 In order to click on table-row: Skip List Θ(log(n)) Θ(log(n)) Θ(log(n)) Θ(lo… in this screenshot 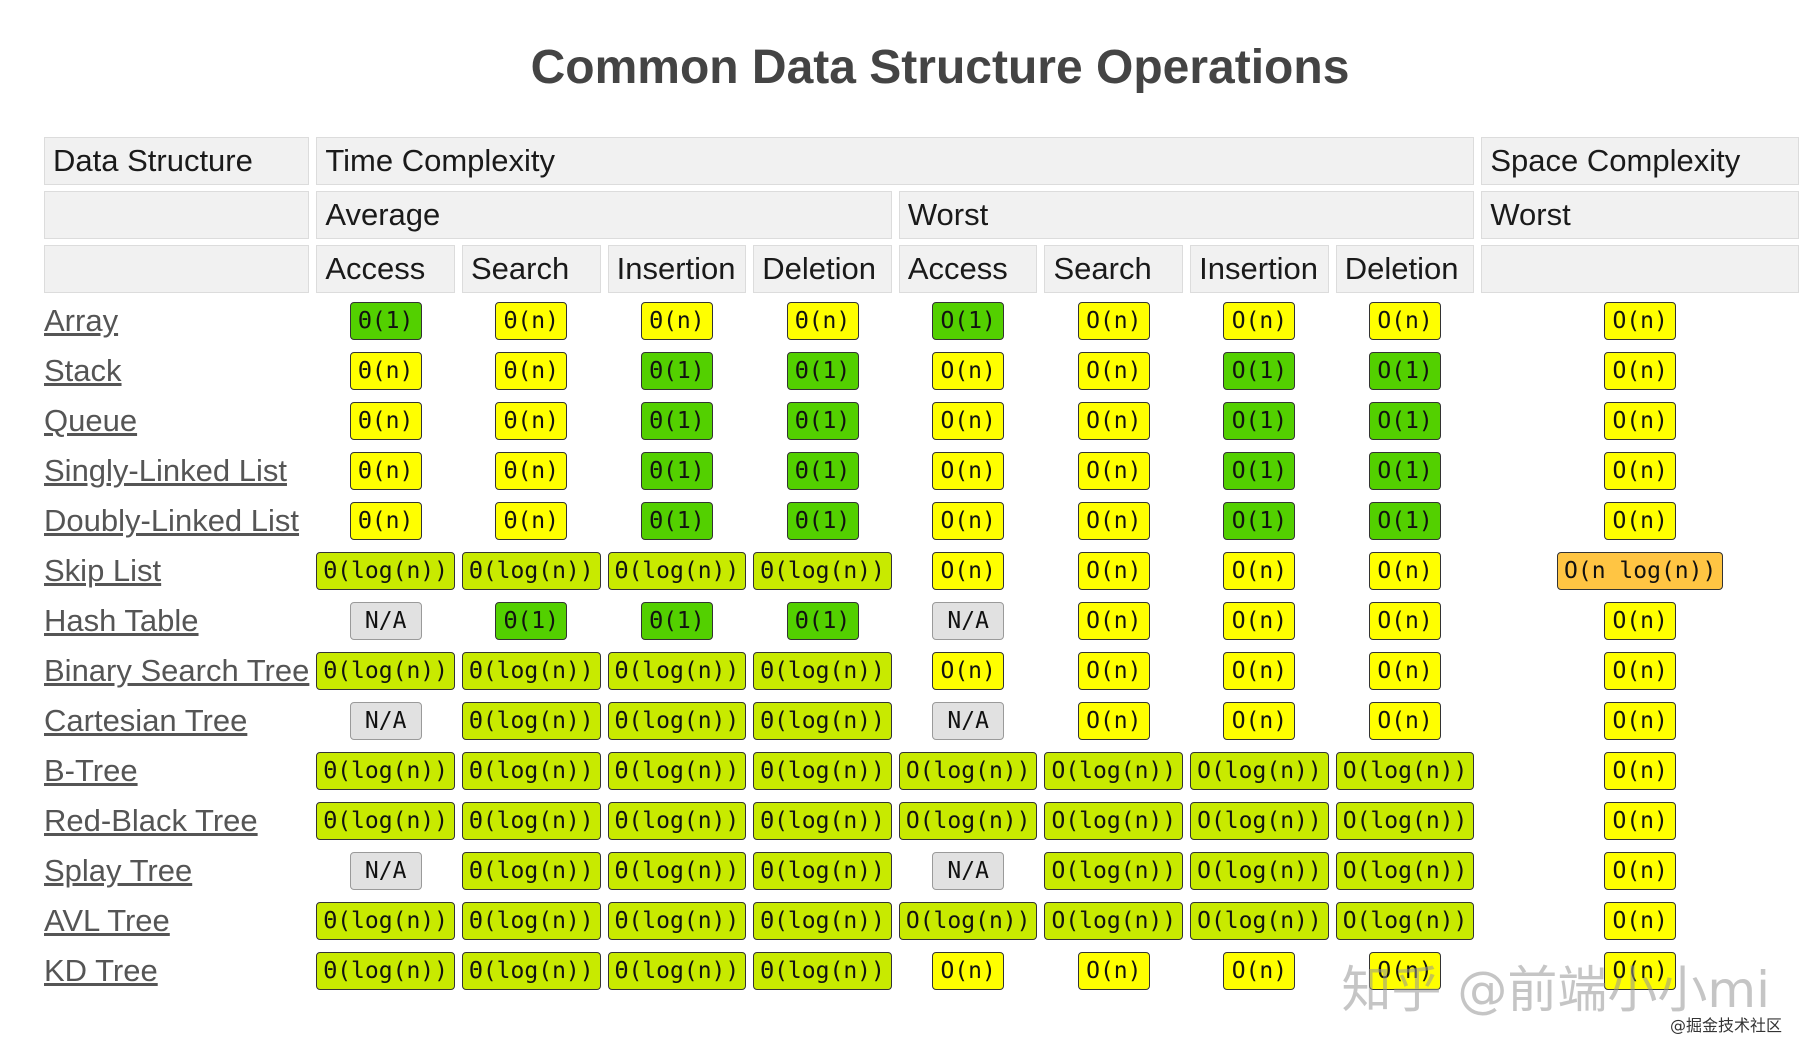, I will do `click(921, 571)`.